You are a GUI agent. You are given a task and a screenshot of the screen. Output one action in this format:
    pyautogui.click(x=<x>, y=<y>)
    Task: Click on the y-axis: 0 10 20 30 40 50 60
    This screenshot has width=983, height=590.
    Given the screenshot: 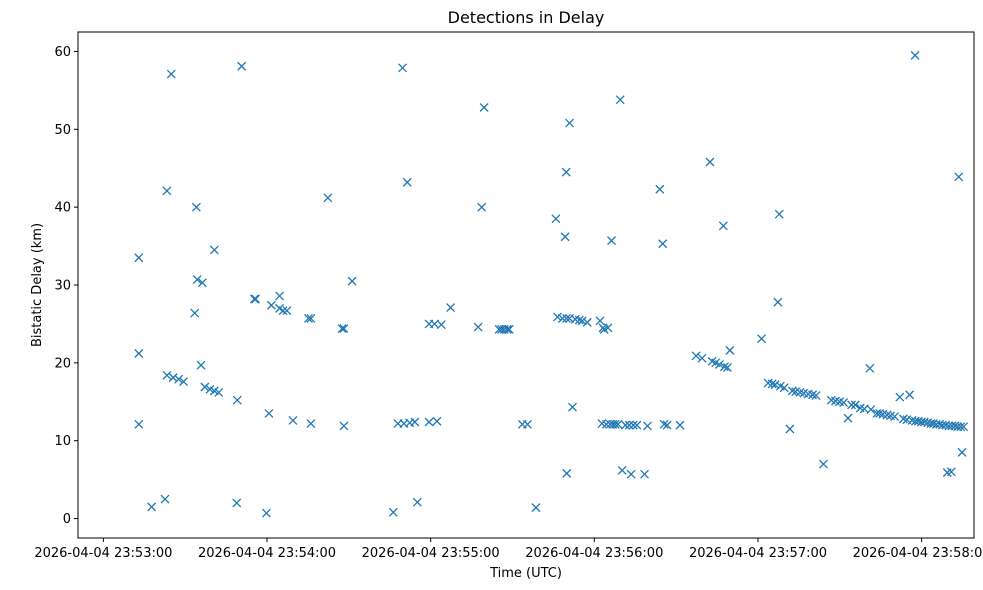 What is the action you would take?
    pyautogui.click(x=66, y=286)
    